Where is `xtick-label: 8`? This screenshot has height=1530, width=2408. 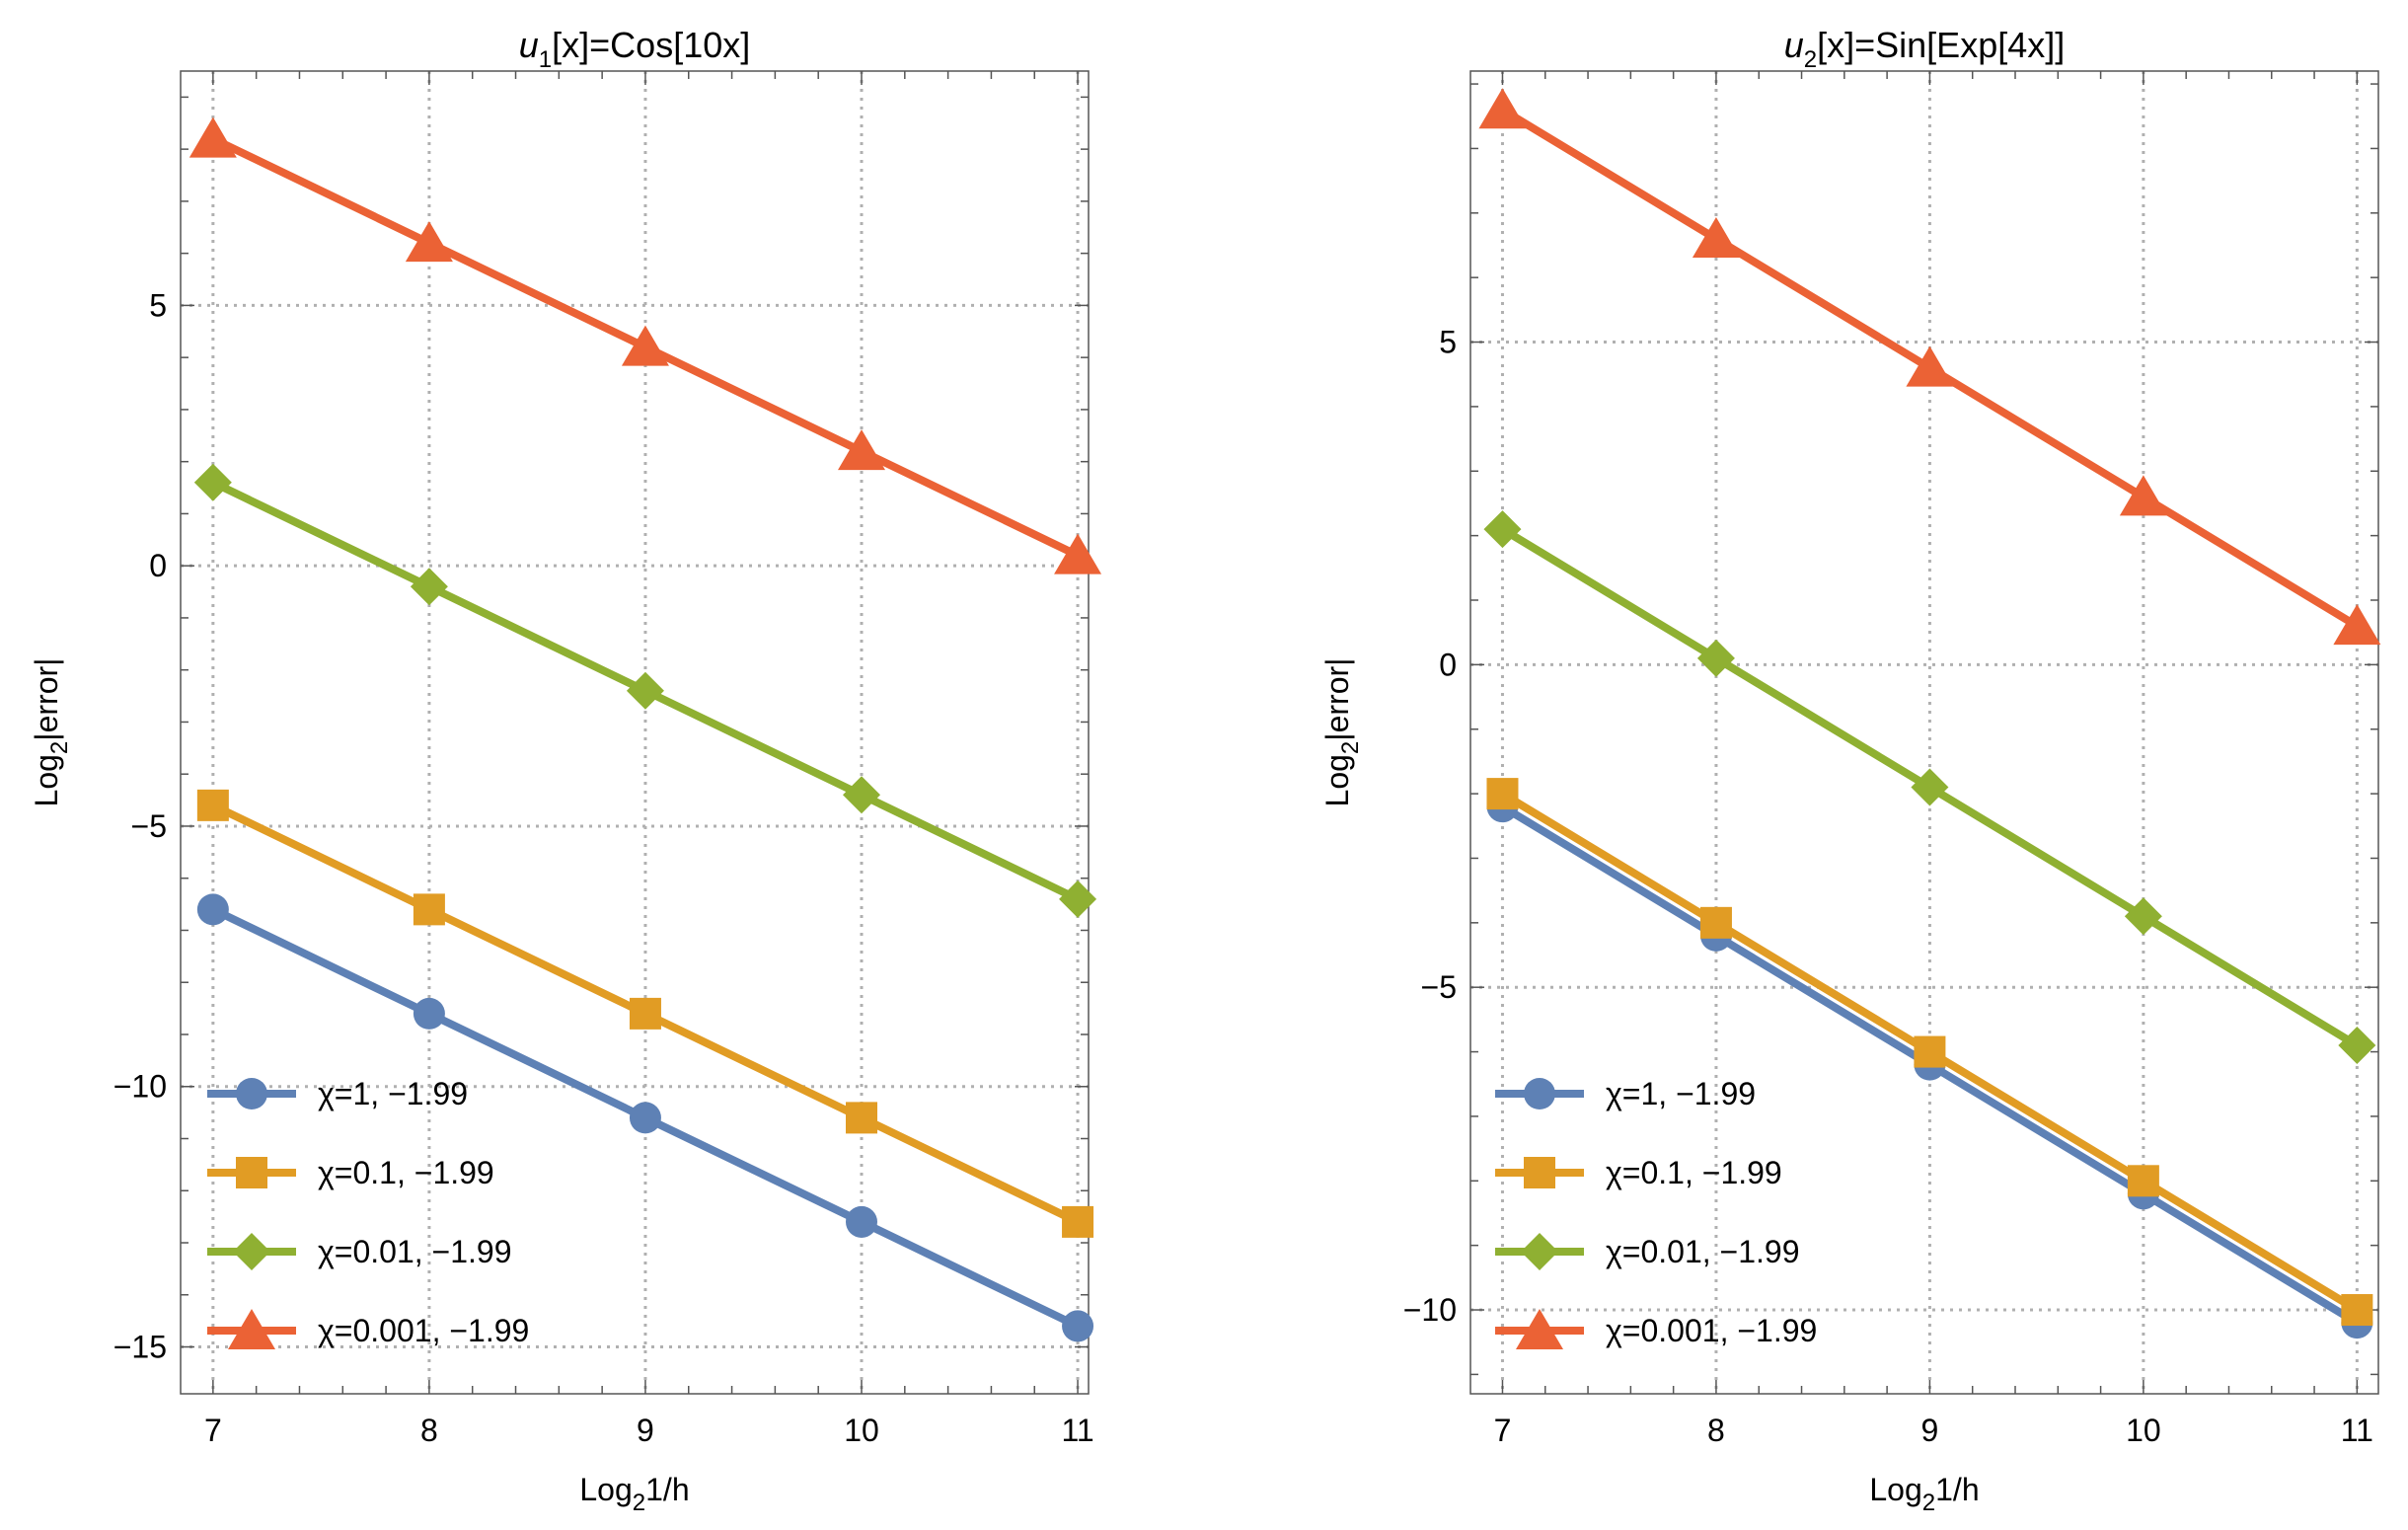
xtick-label: 8 is located at coordinates (429, 1430).